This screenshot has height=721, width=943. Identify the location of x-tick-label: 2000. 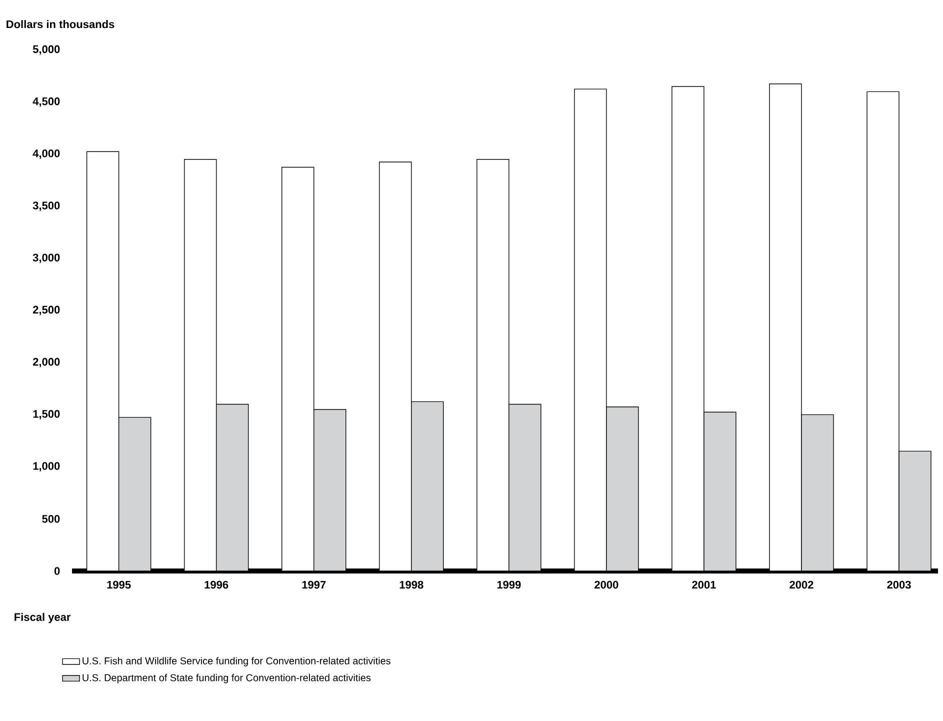
(606, 584).